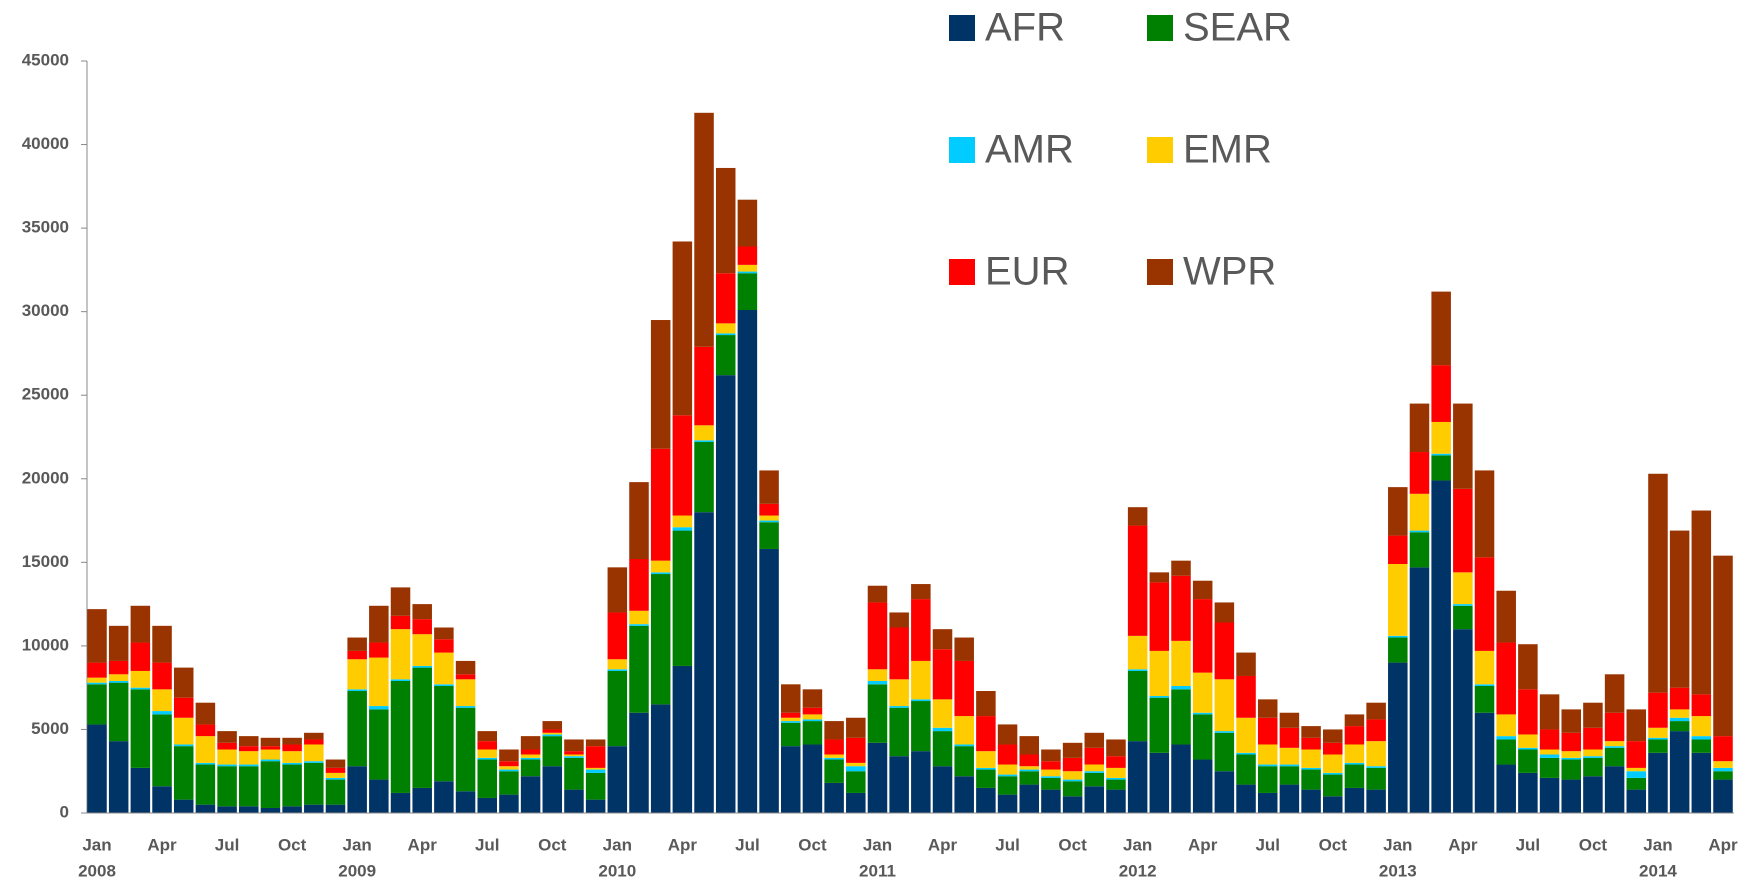 This screenshot has height=882, width=1746. What do you see at coordinates (1237, 28) in the screenshot?
I see `legend-label: SEAR` at bounding box center [1237, 28].